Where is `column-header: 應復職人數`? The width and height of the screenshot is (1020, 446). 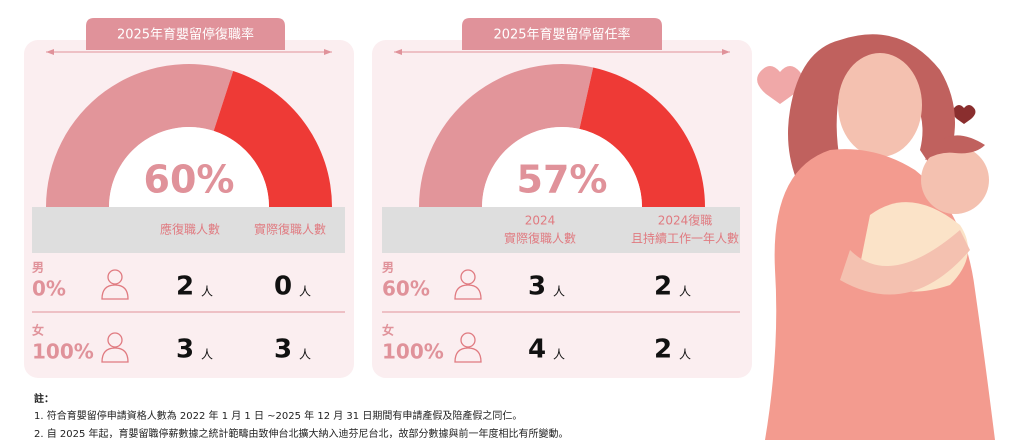 column-header: 應復職人數 is located at coordinates (190, 229).